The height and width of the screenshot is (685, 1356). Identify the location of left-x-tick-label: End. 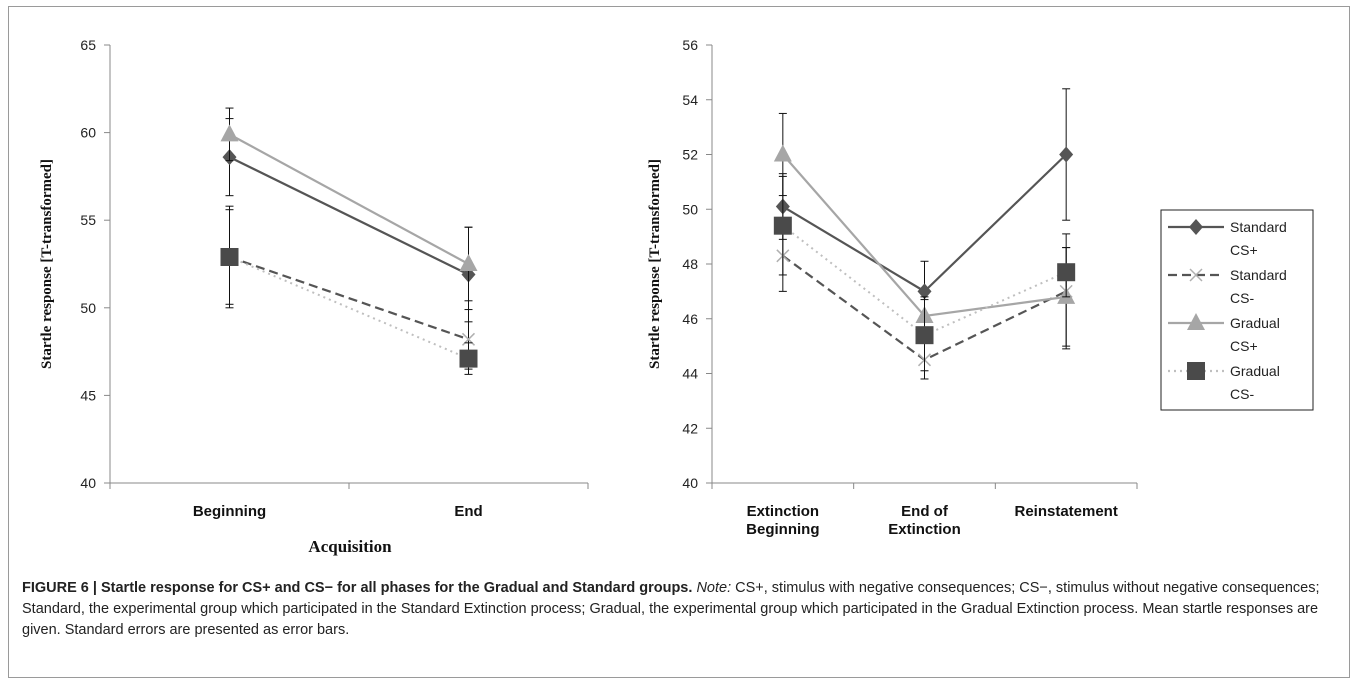
(468, 511).